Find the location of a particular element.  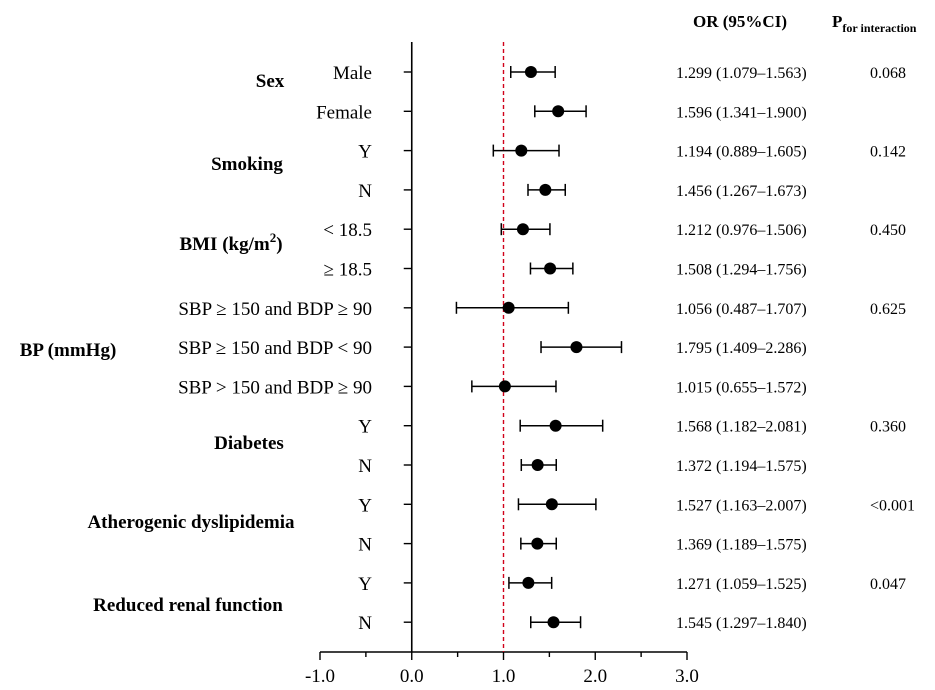

group-label-sex: Sex is located at coordinates (270, 81).